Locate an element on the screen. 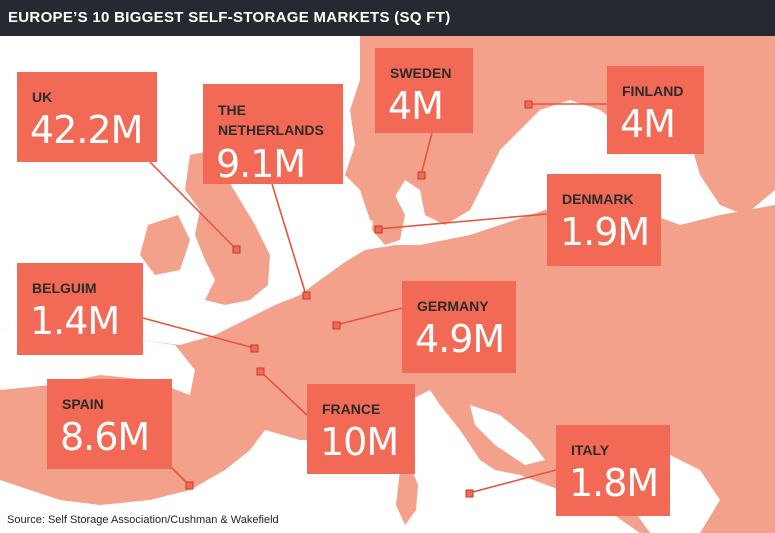  market-name: GERMANY is located at coordinates (453, 306).